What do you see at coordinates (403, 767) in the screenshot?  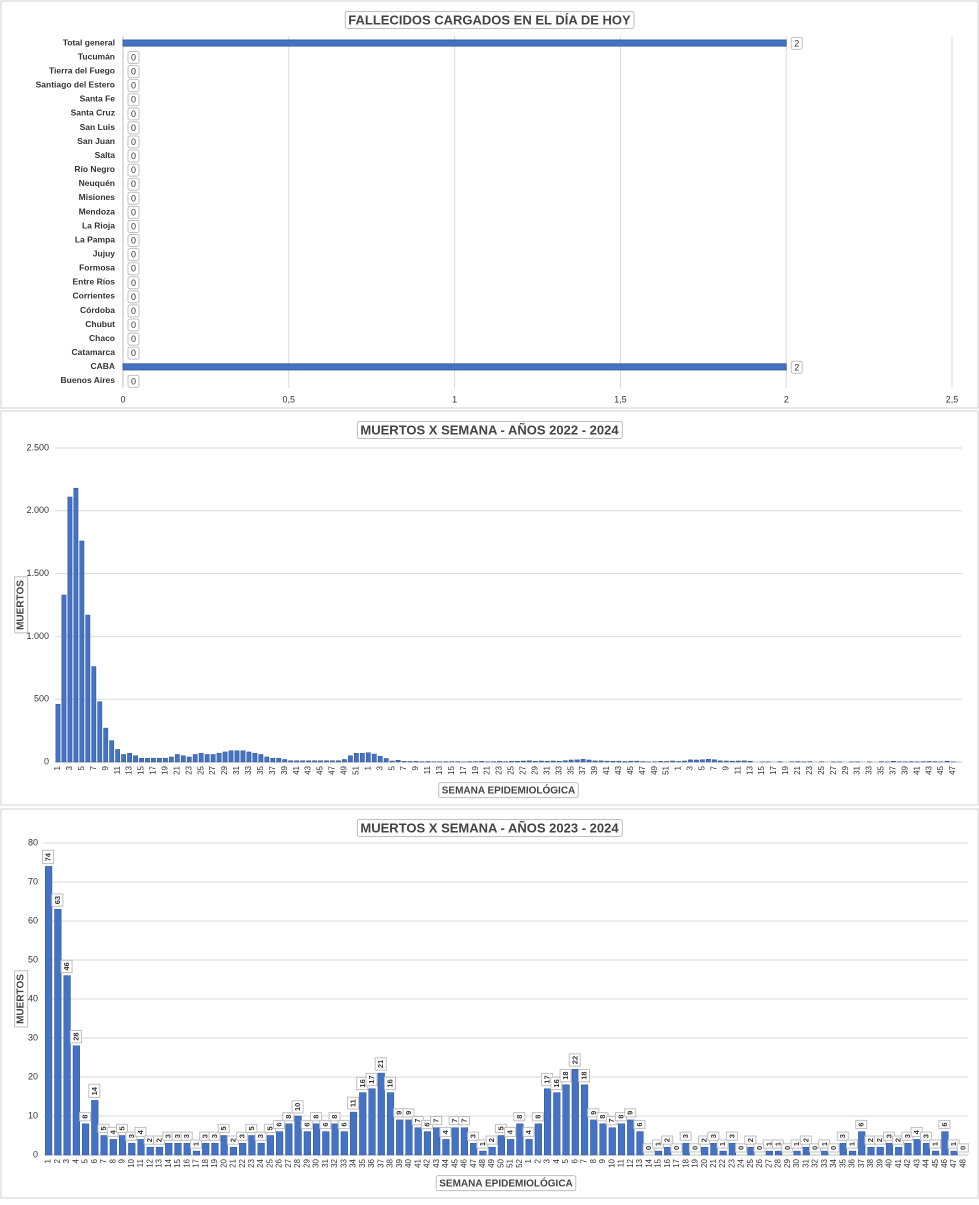 I see `x-tick-label: 7` at bounding box center [403, 767].